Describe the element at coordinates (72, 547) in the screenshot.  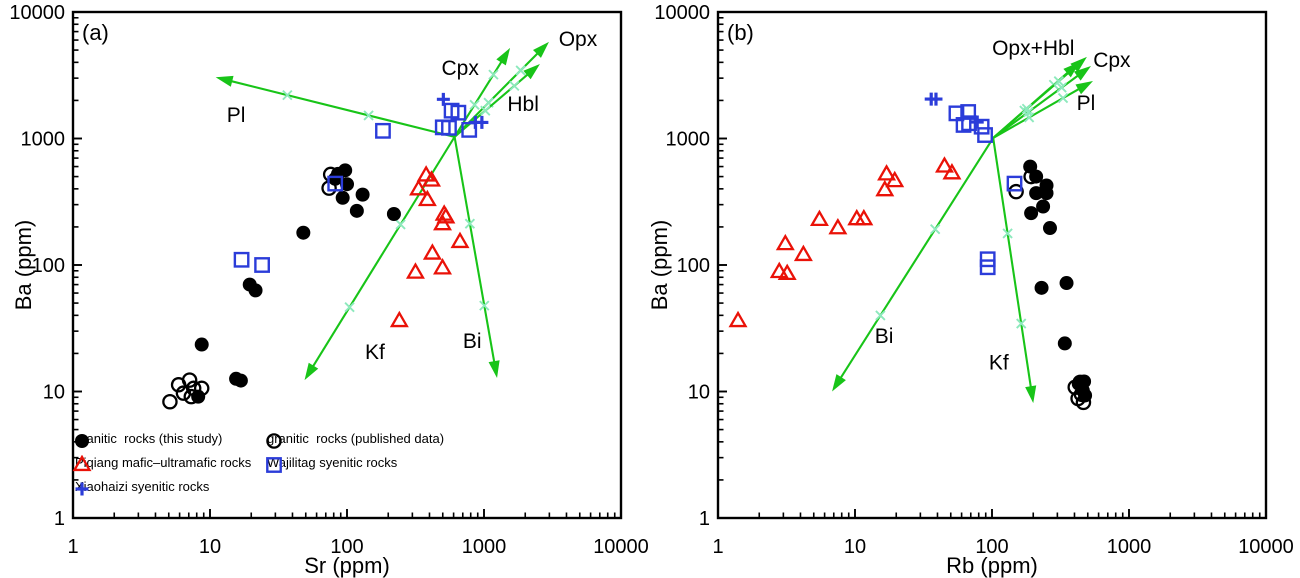
I see `x-tick-label: 1` at that location.